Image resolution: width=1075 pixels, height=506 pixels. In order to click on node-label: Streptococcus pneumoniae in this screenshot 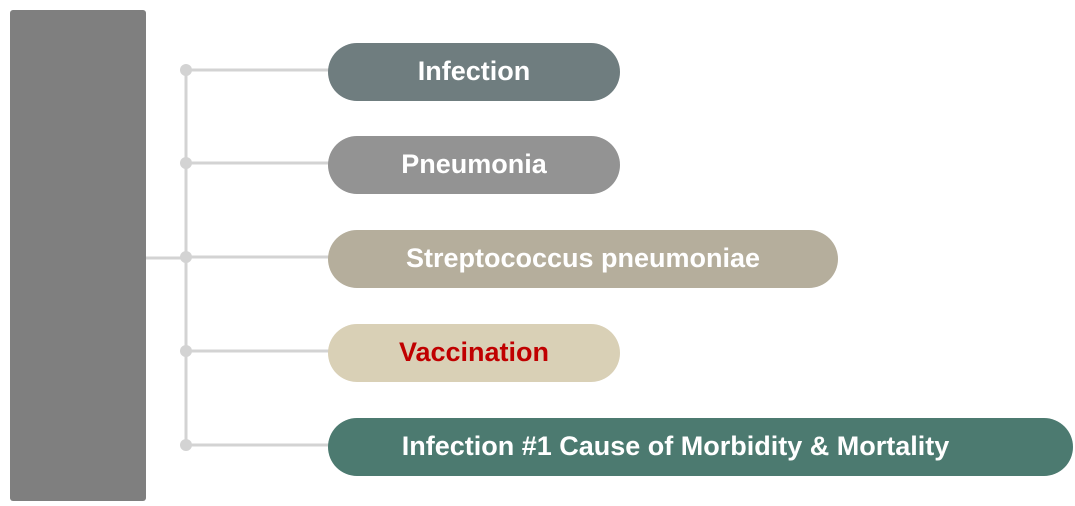, I will do `click(583, 258)`.